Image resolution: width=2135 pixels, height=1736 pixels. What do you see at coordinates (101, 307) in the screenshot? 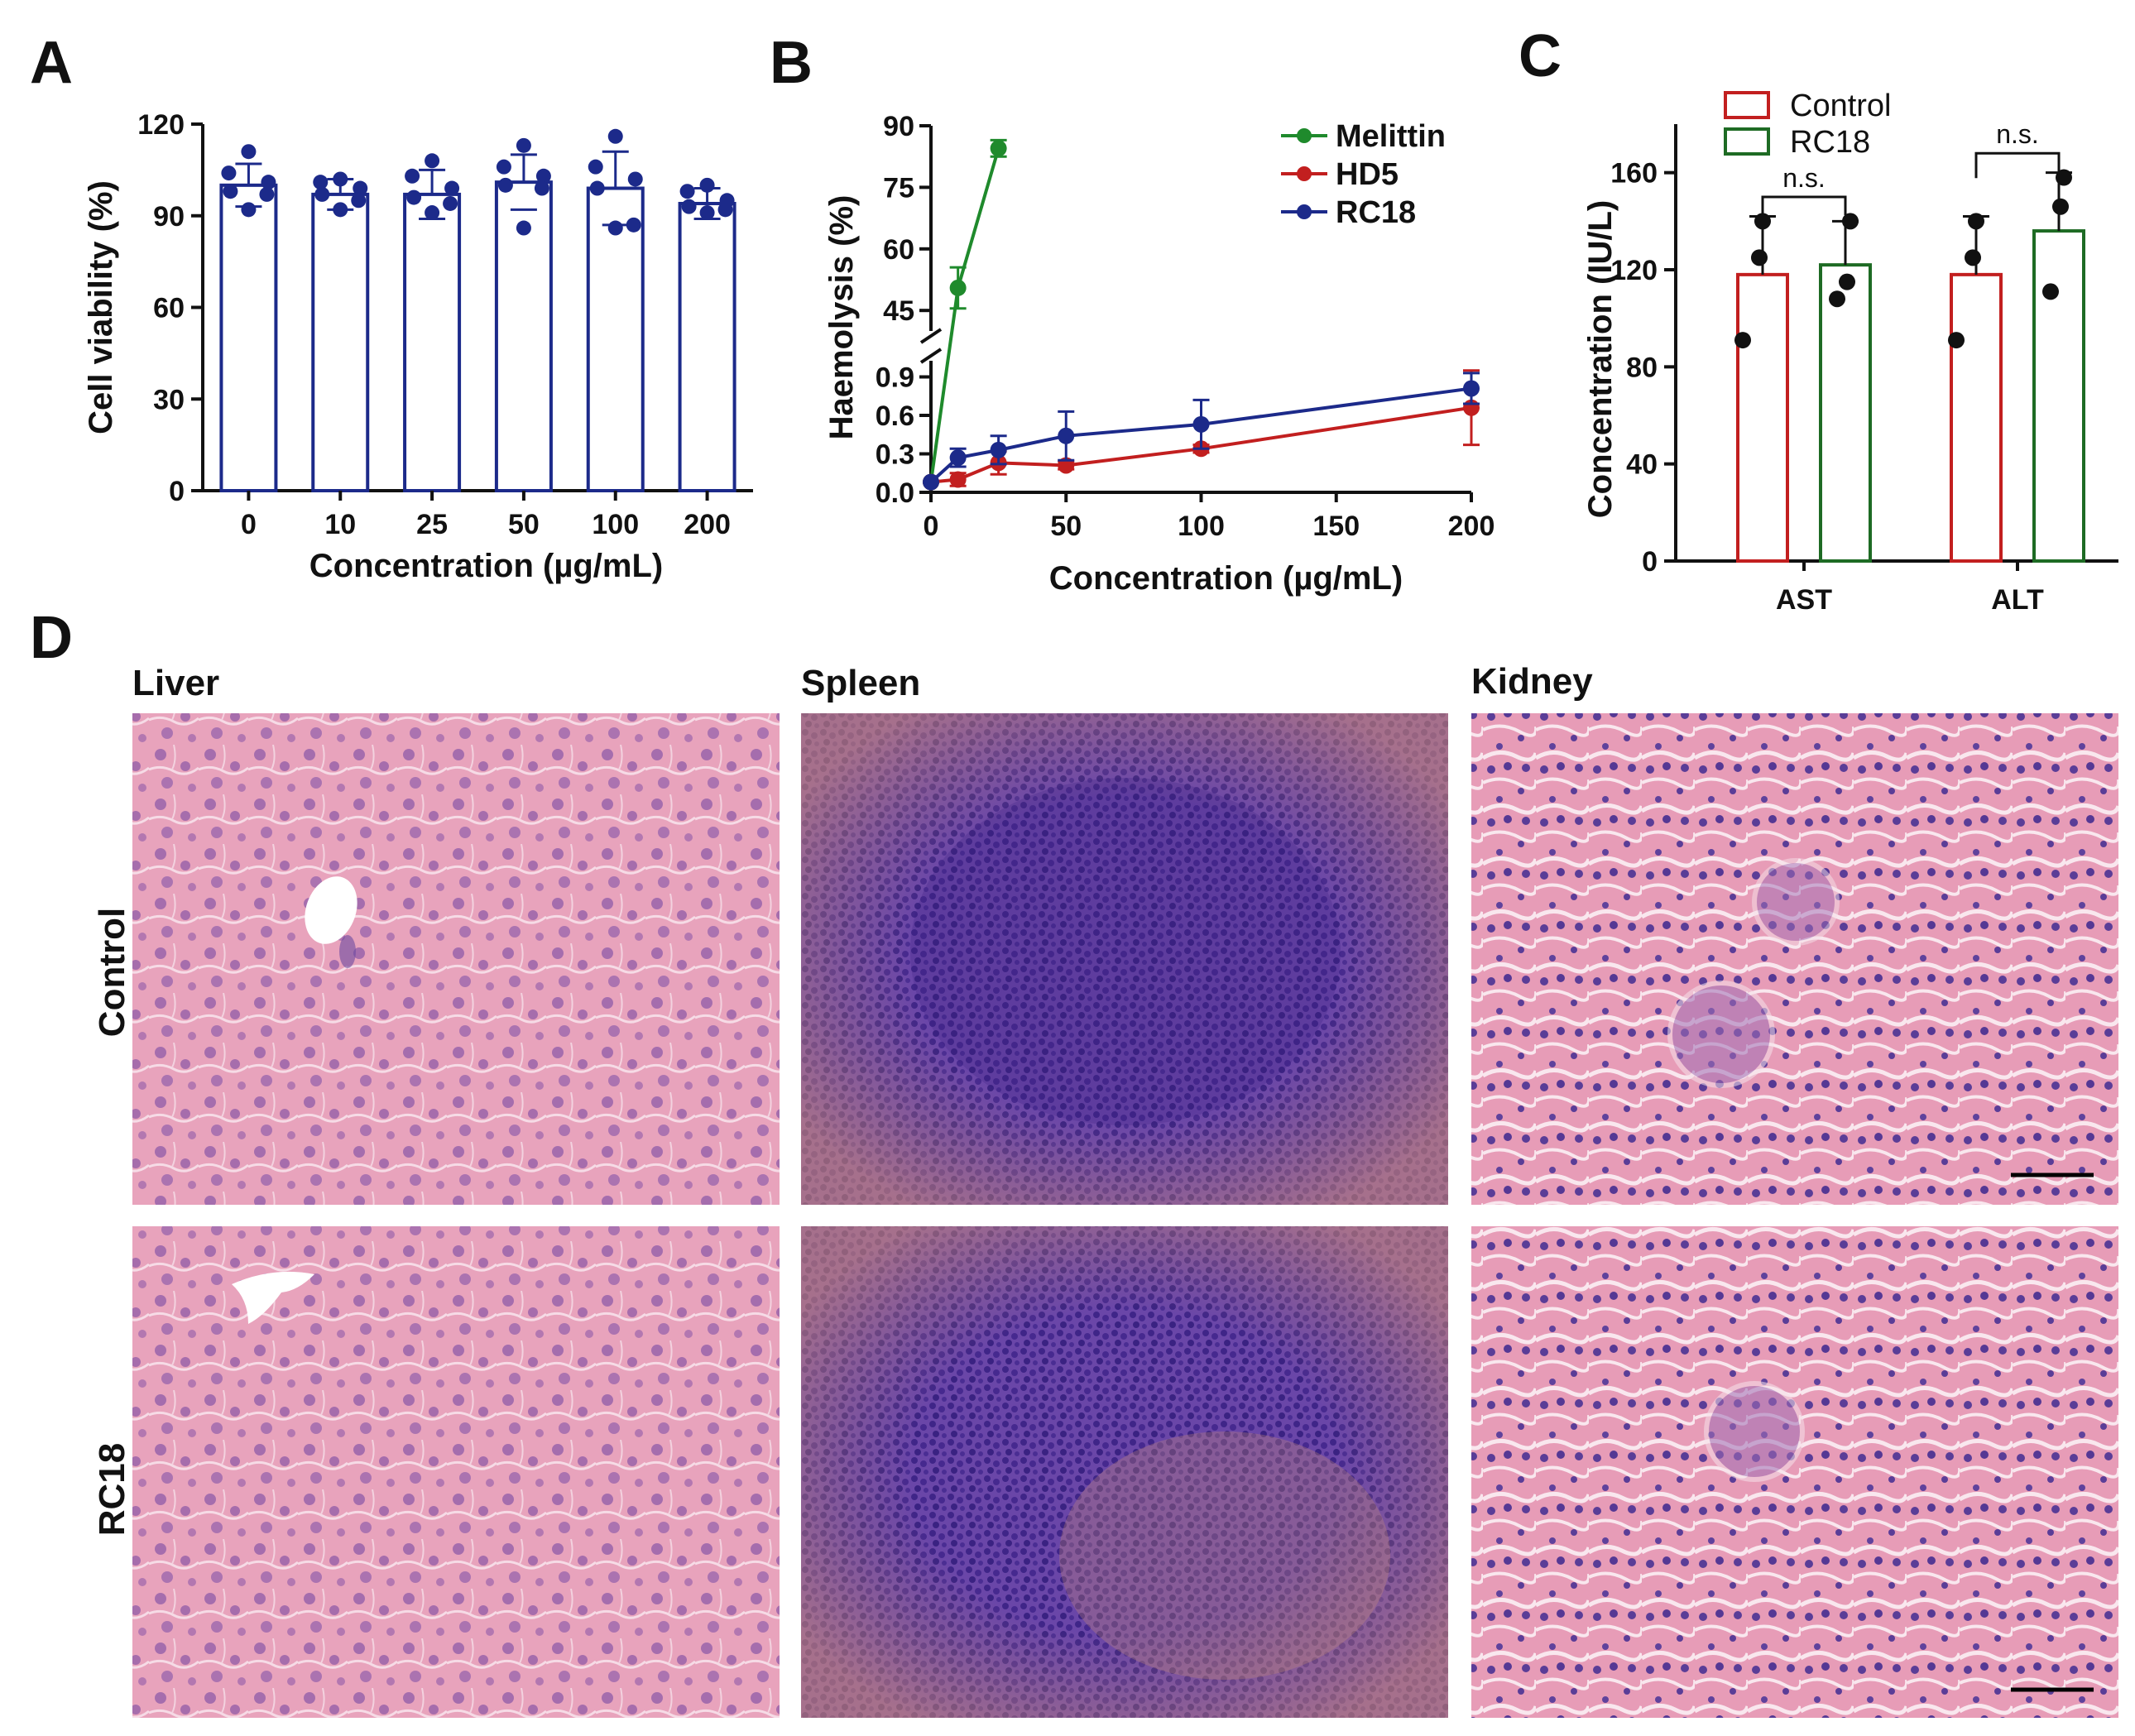
I see `y-axis-title: Cell viability (%)` at bounding box center [101, 307].